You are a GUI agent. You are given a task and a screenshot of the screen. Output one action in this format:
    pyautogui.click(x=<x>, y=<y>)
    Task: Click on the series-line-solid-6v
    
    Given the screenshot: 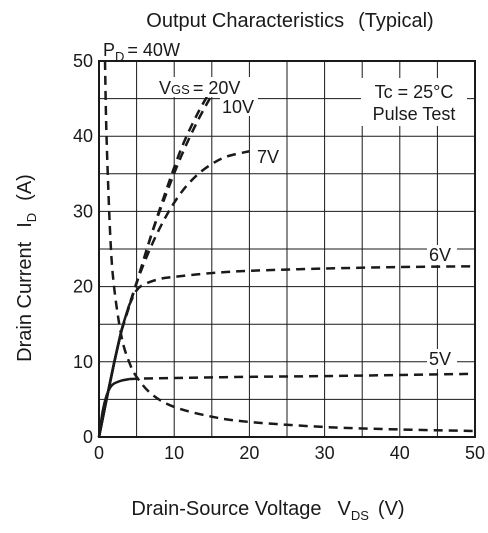 What is the action you would take?
    pyautogui.click(x=114, y=371)
    